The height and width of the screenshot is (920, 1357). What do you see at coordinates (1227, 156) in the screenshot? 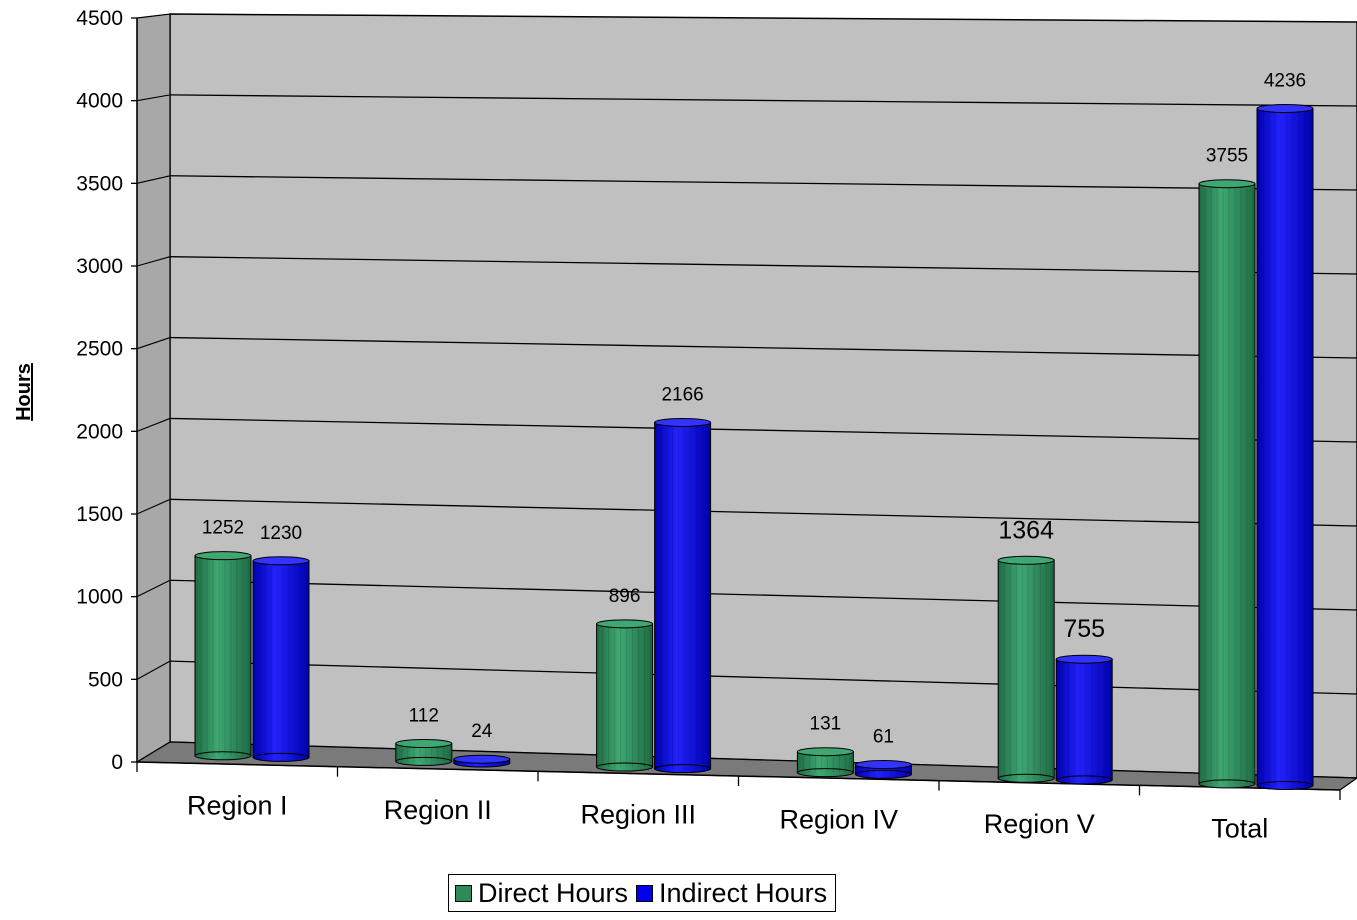
I see `data-label: 3755` at bounding box center [1227, 156].